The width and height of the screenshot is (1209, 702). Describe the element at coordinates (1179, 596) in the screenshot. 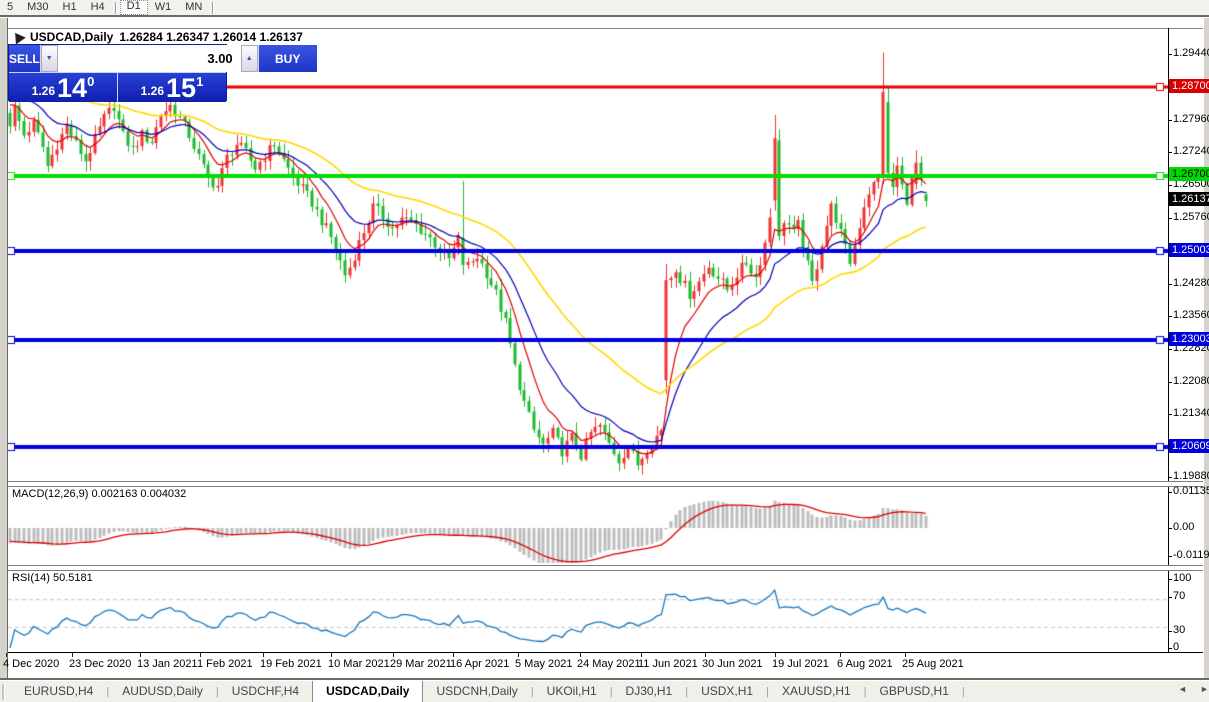

I see `rsi-axis-label: 70` at that location.